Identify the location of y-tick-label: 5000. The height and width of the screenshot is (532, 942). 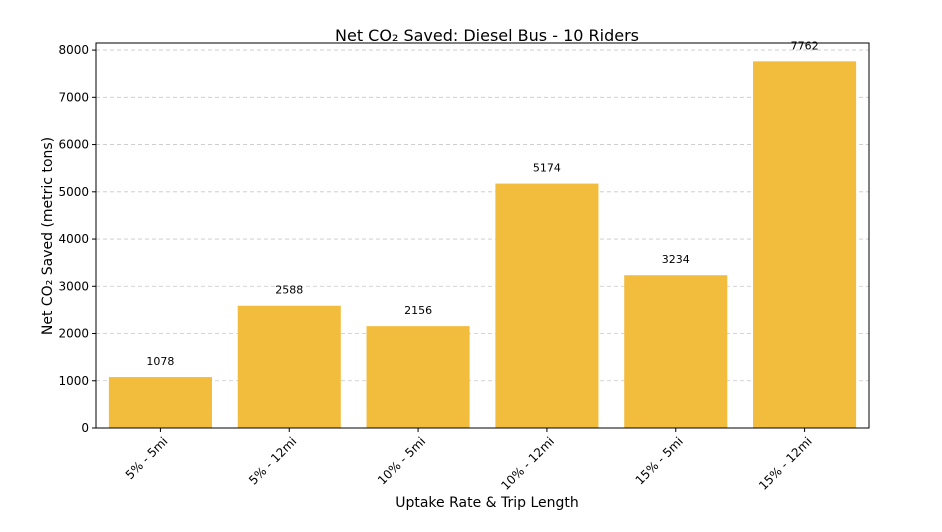
(73, 192).